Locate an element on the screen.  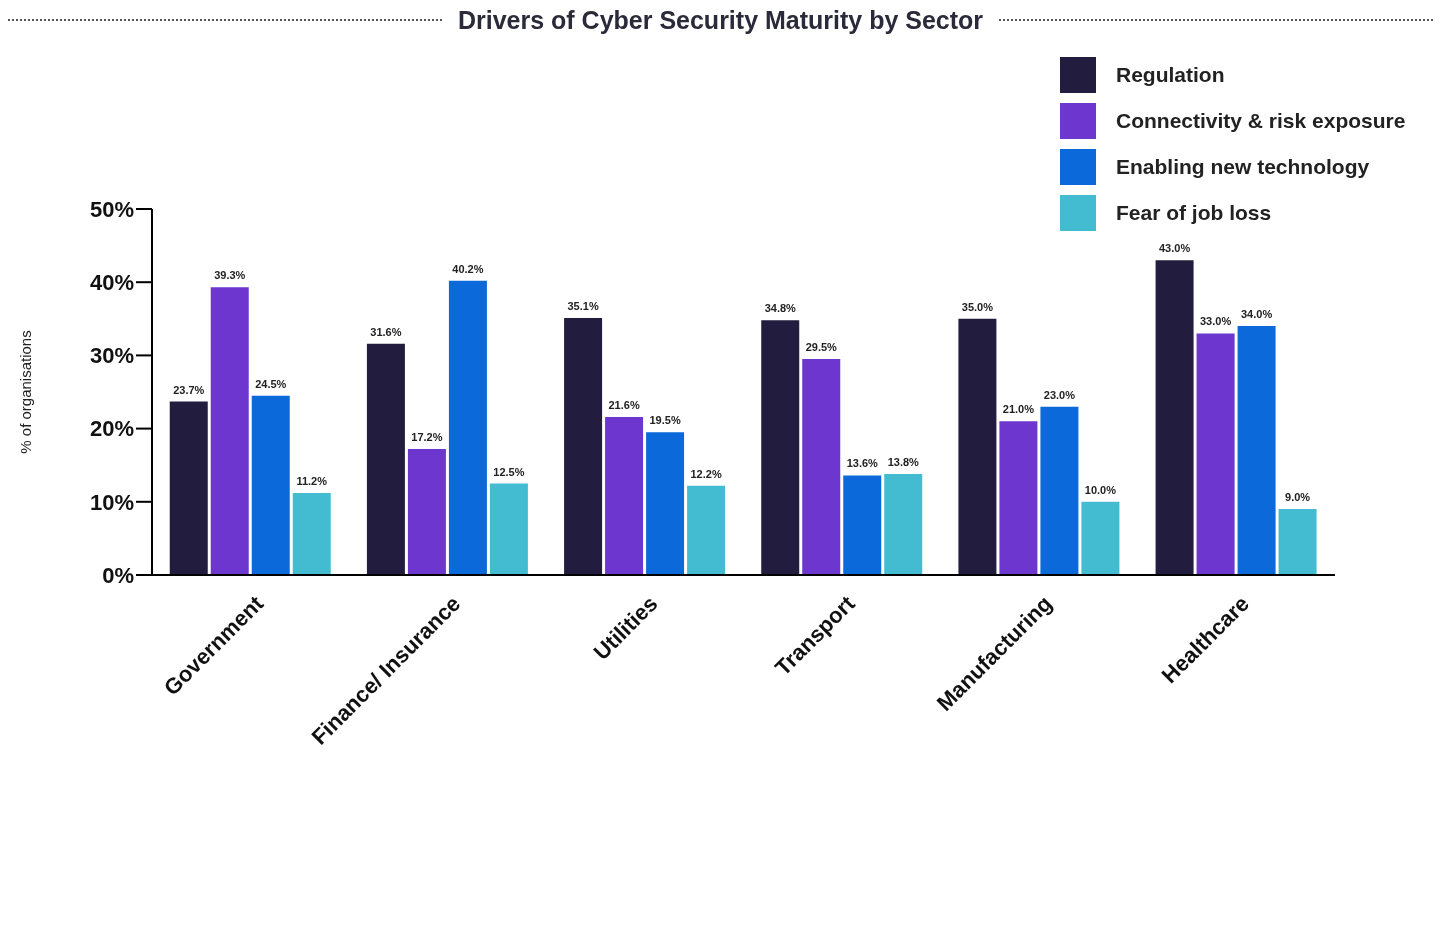
data-label: 21.0% is located at coordinates (1018, 409).